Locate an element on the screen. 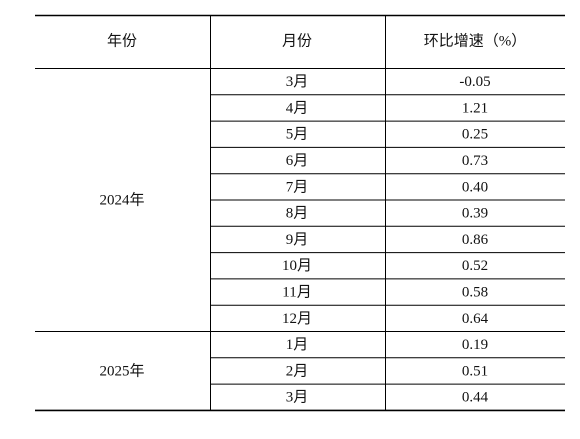  month-cell: 1月 is located at coordinates (297, 345).